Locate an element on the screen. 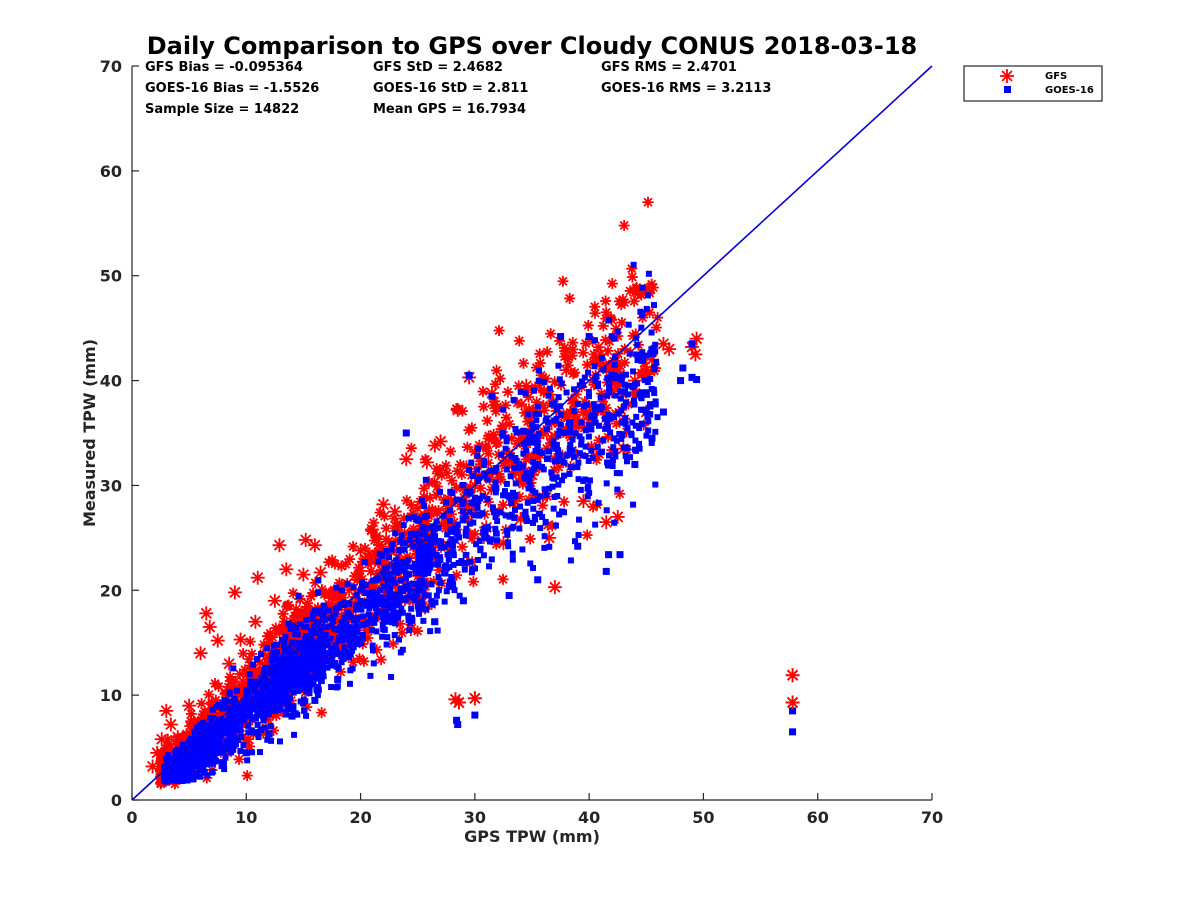  legend-goes-label: GOES-16 is located at coordinates (1069, 90).